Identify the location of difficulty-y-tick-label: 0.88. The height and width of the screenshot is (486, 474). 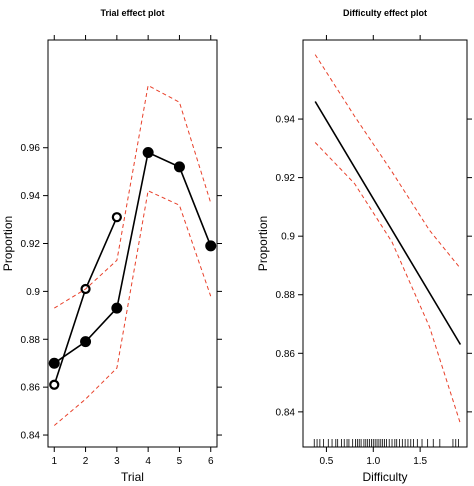
(286, 295).